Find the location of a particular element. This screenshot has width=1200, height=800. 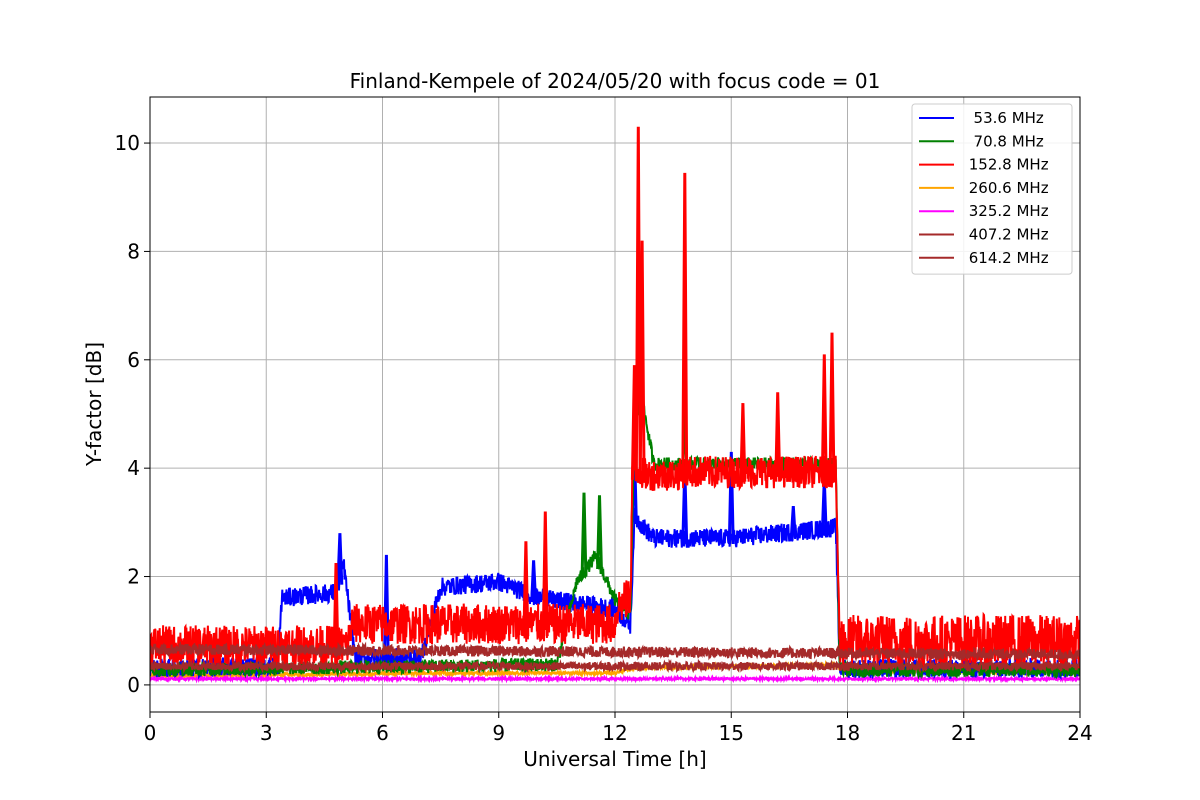

x-axis-label: Universal Time [h] is located at coordinates (614, 759).